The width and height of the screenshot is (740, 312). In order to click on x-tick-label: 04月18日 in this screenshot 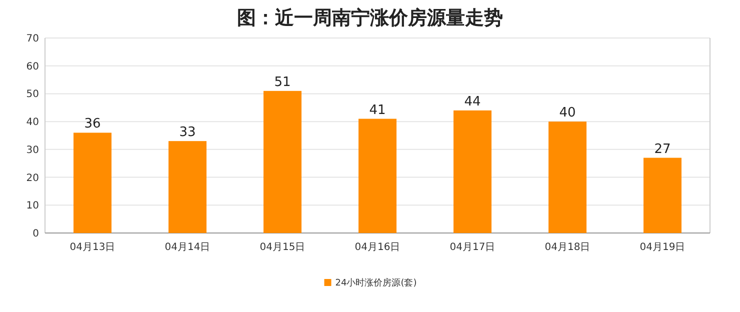, I will do `click(567, 247)`.